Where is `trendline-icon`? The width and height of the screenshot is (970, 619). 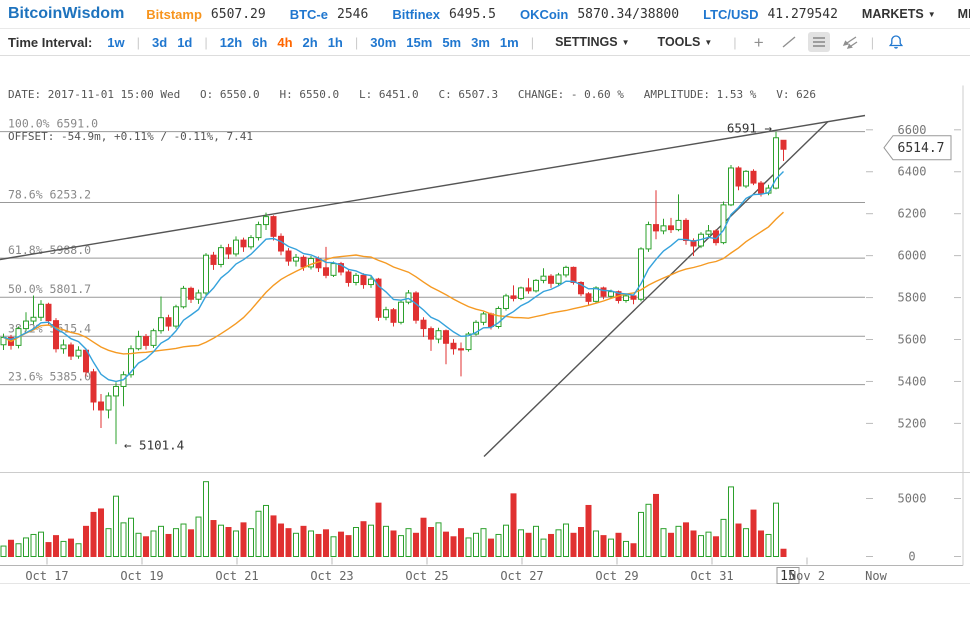 trendline-icon is located at coordinates (789, 42).